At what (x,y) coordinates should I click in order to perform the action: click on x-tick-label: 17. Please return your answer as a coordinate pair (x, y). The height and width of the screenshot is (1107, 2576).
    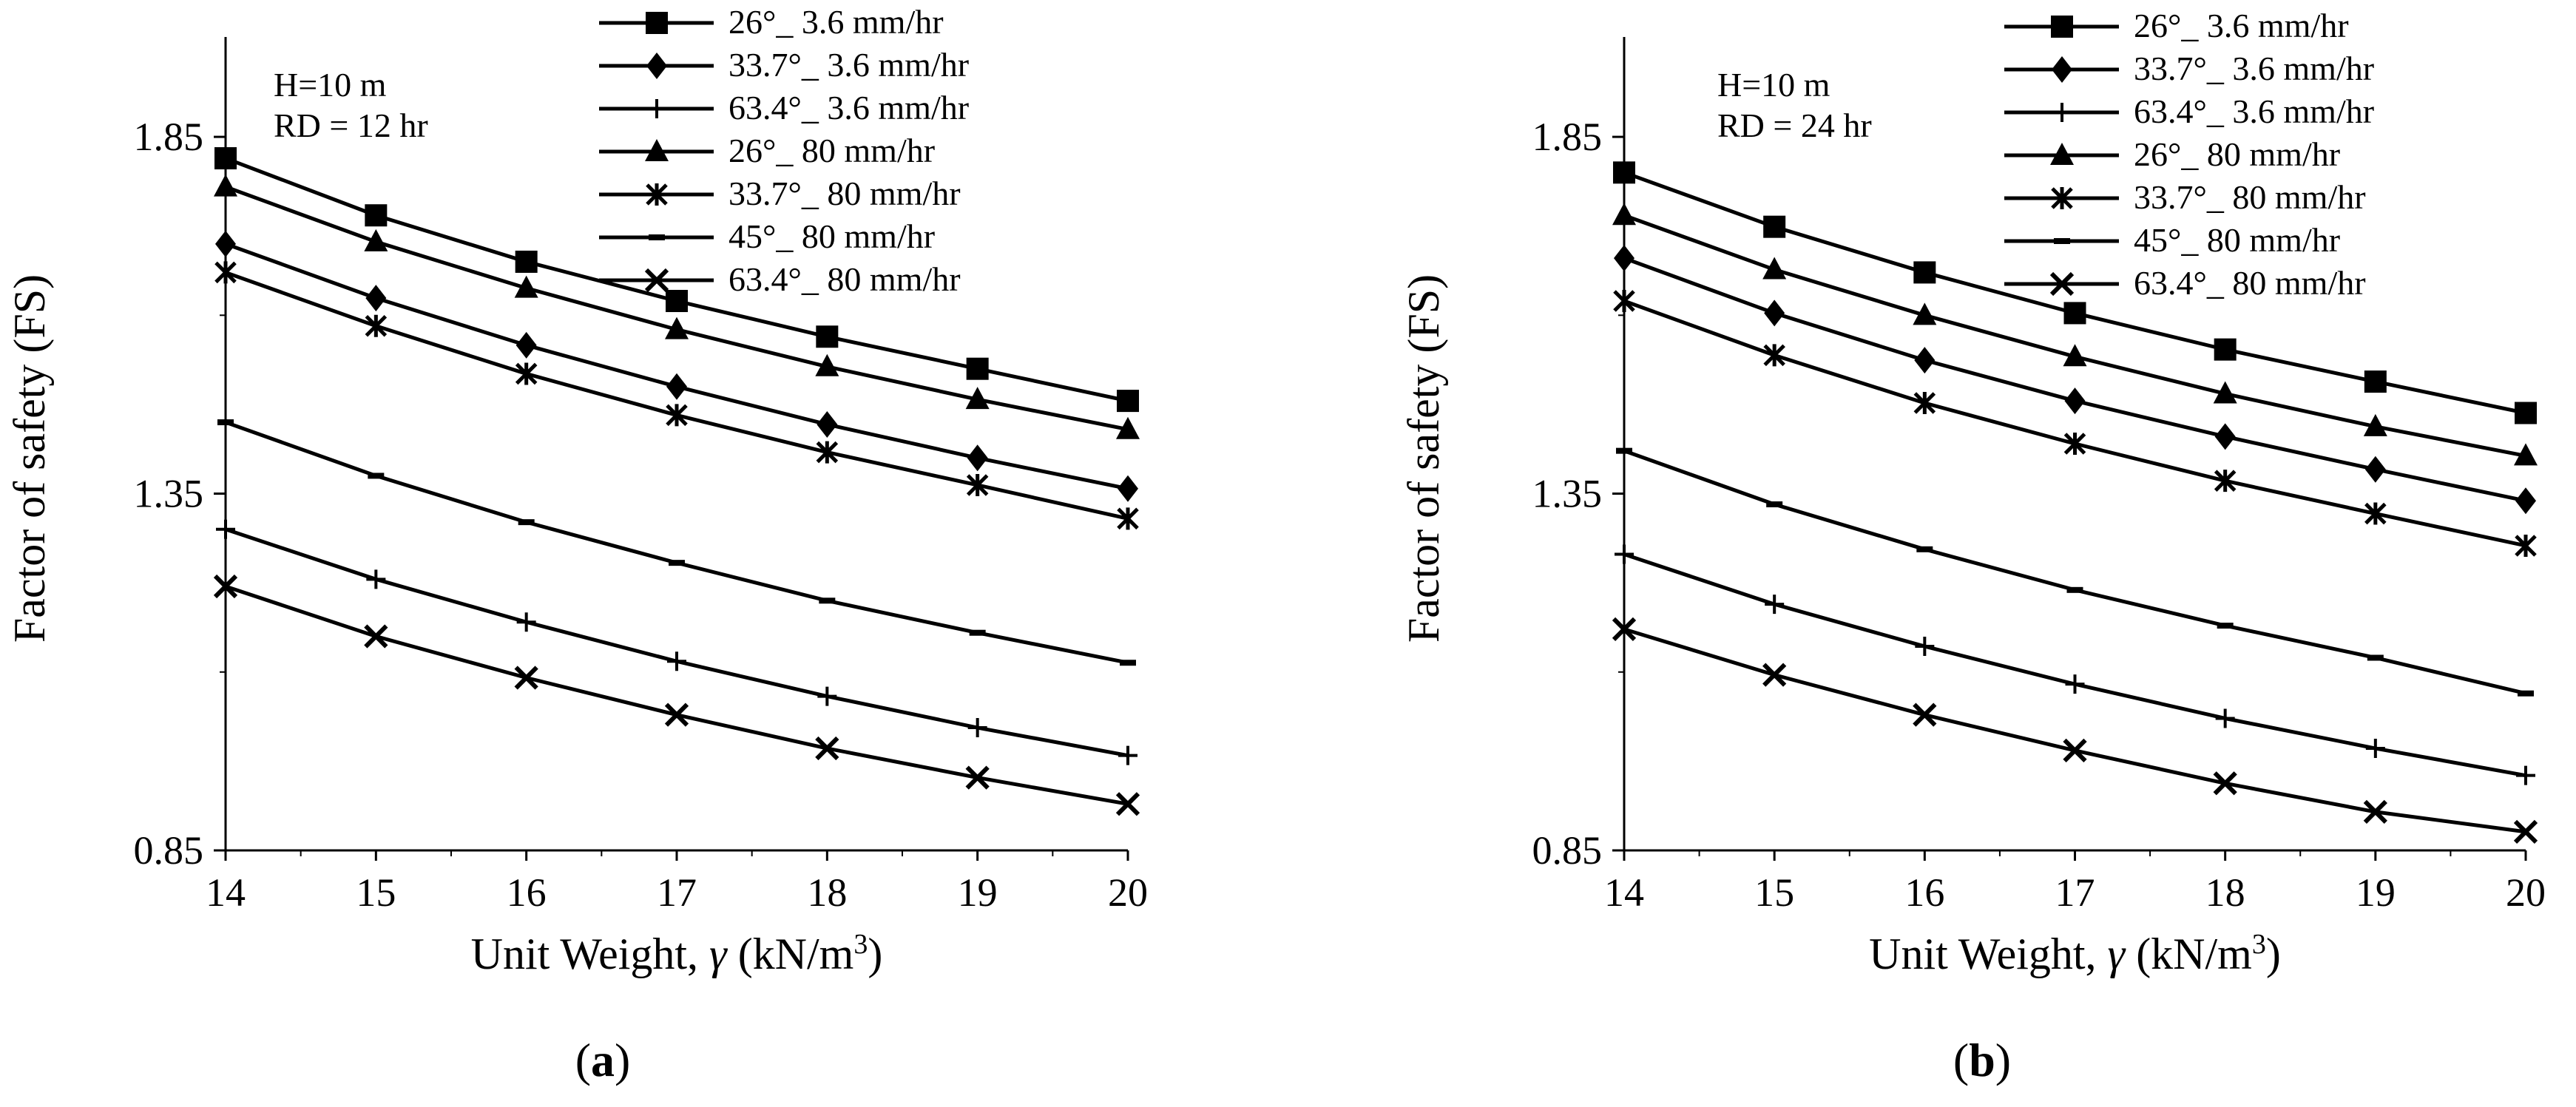
    Looking at the image, I should click on (2075, 892).